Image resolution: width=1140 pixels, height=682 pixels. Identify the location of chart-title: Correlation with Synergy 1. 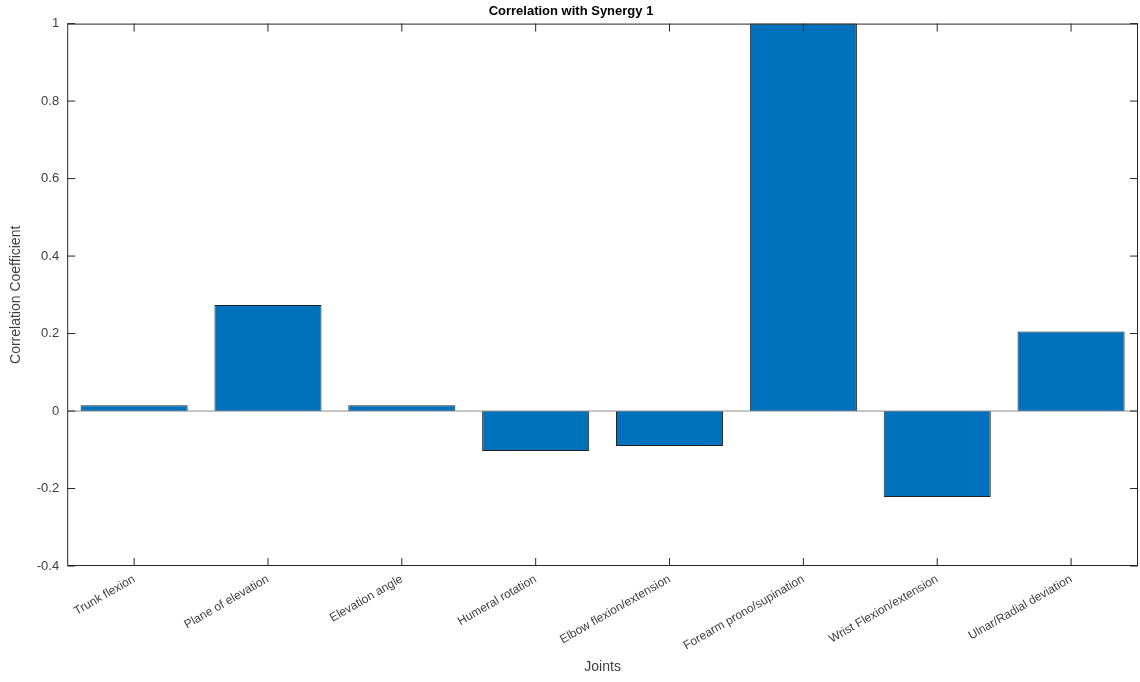
(571, 11).